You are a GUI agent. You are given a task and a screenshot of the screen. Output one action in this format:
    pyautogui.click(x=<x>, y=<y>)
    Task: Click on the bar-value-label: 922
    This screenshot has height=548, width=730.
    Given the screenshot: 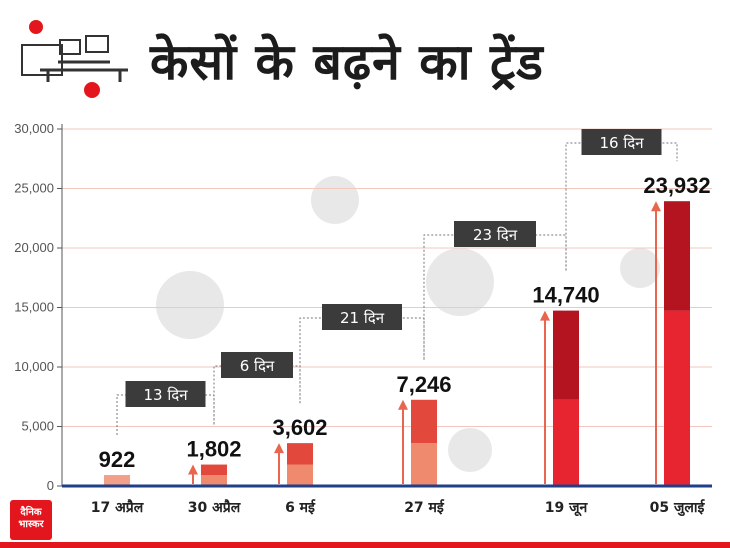 What is the action you would take?
    pyautogui.click(x=117, y=459)
    